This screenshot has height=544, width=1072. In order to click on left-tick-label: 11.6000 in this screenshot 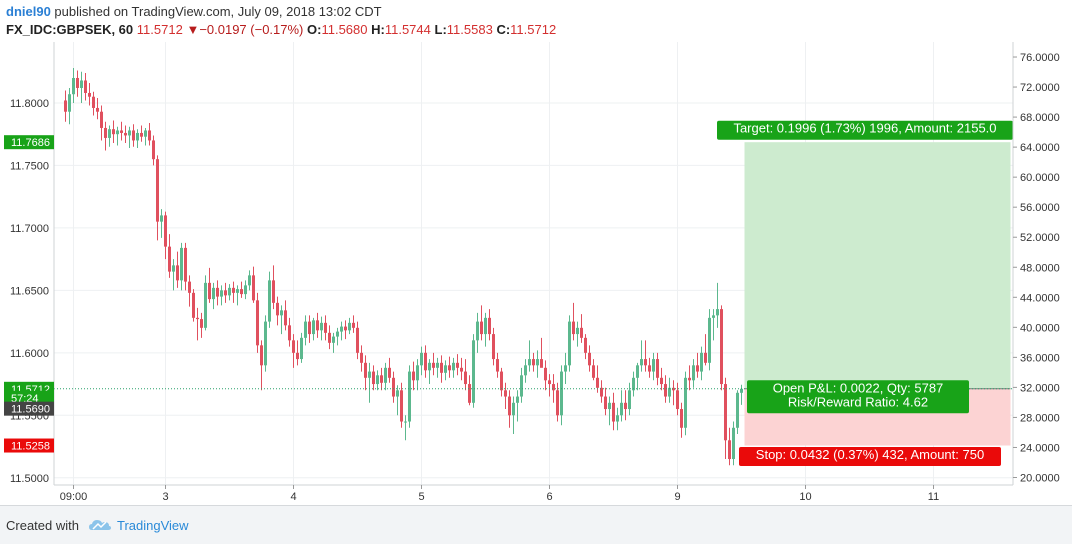, I will do `click(29, 354)`.